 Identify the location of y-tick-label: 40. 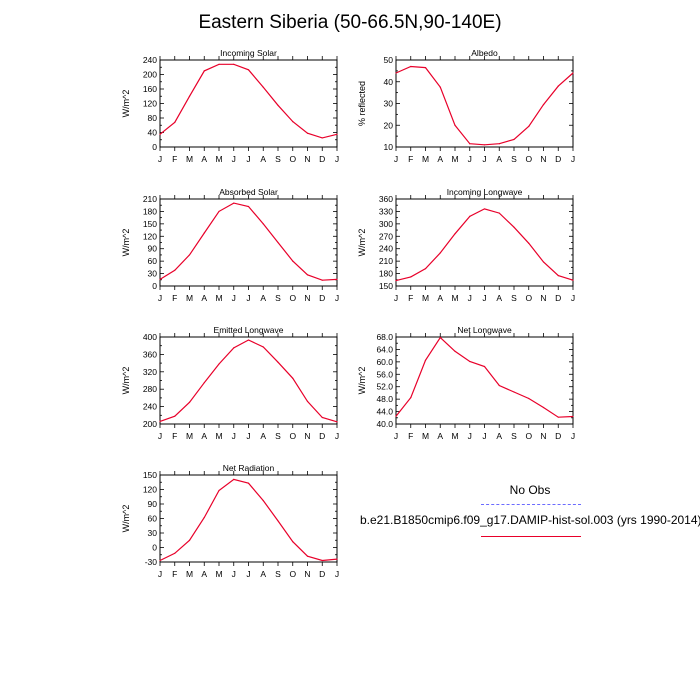
(153, 133).